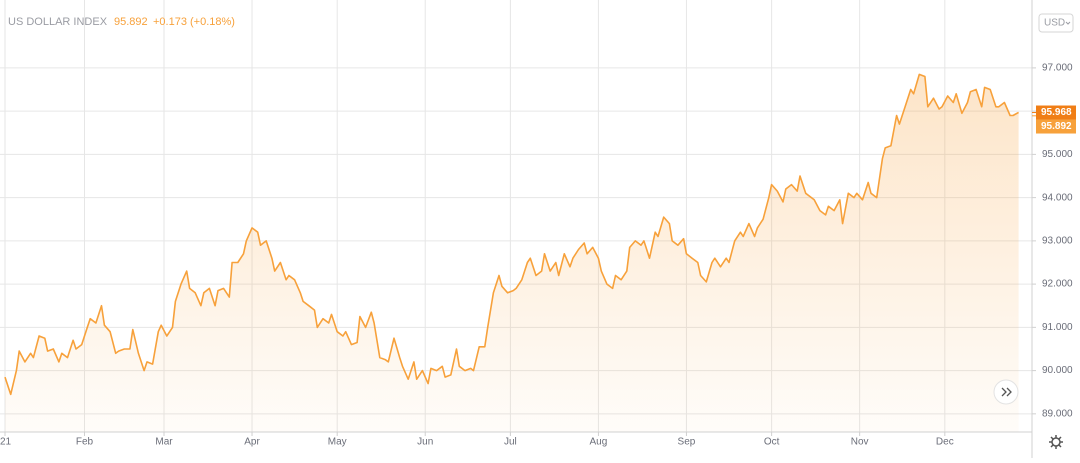  What do you see at coordinates (1057, 241) in the screenshot?
I see `y-tick-label: 93.000` at bounding box center [1057, 241].